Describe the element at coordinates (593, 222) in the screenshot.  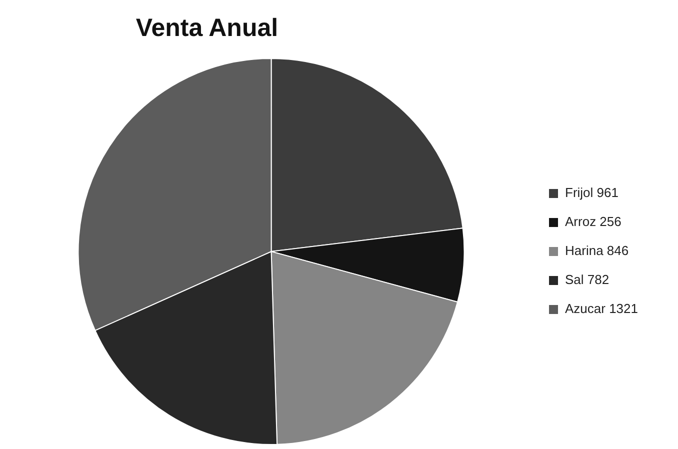
I see `legend-label: Arroz 256` at that location.